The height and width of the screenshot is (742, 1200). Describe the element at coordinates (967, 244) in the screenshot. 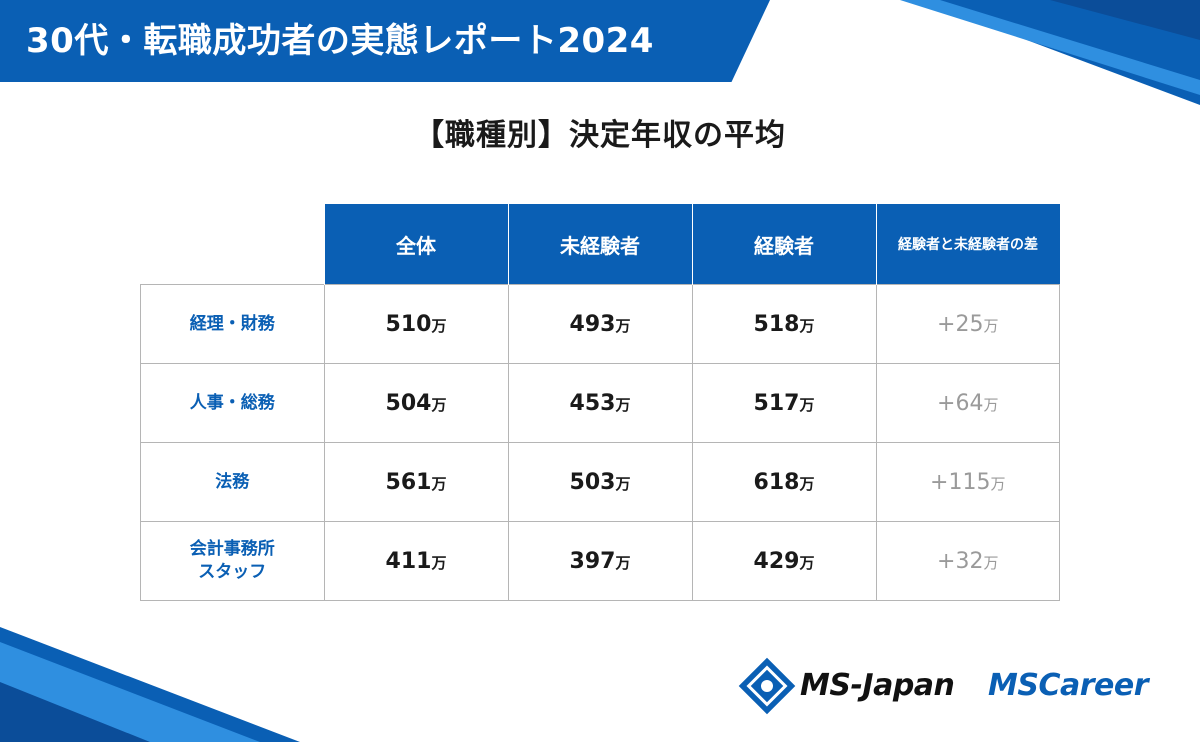

I see `column-header-difference: 経験者と未経験者の差` at that location.